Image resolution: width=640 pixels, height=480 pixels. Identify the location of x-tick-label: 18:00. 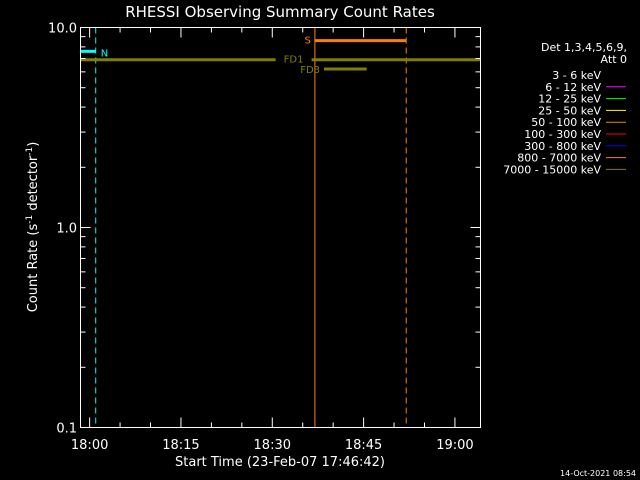
(89, 445).